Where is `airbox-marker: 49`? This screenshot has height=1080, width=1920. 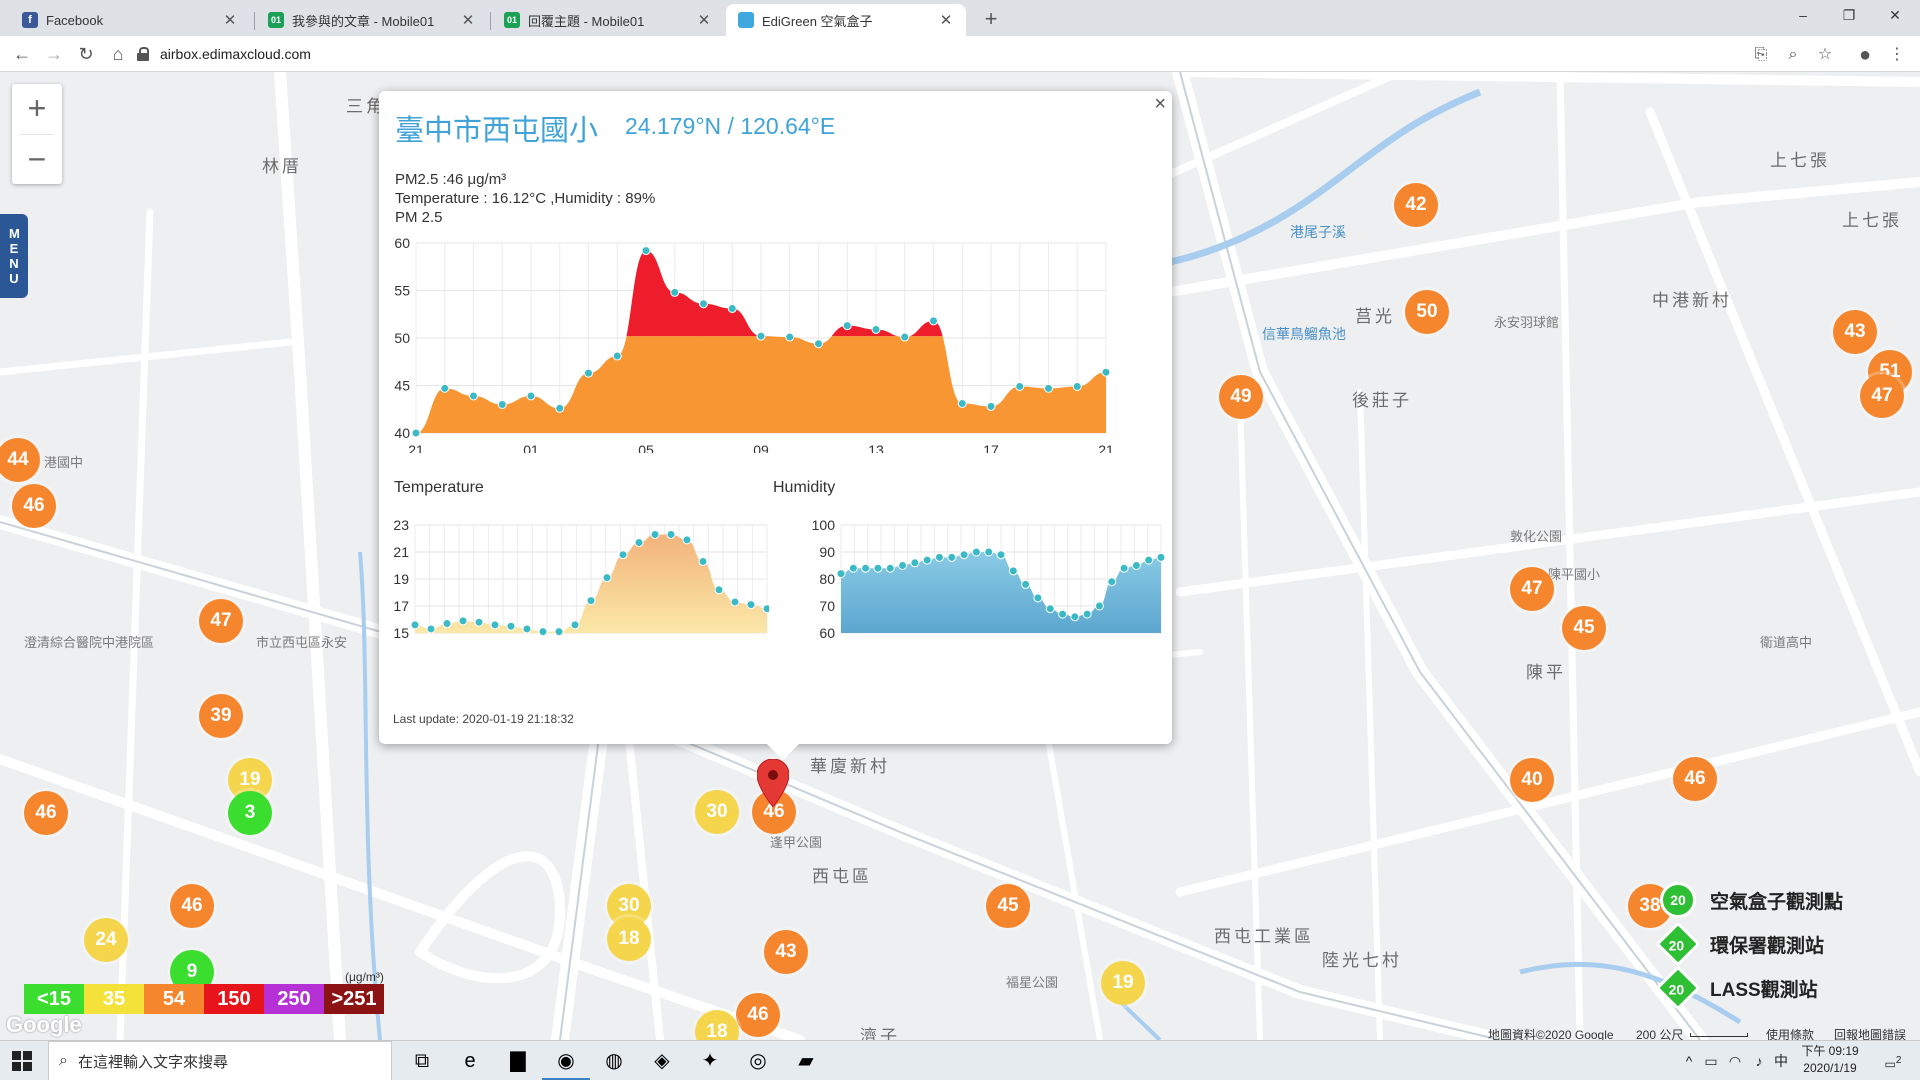
airbox-marker: 49 is located at coordinates (1241, 397).